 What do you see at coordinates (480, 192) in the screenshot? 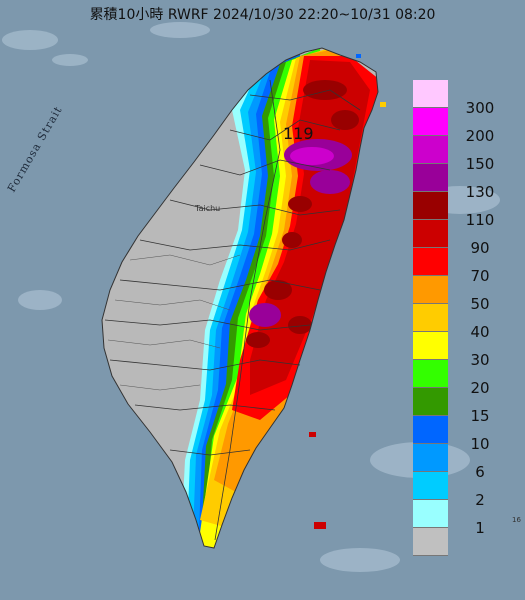
I see `legend-label: 130` at bounding box center [480, 192].